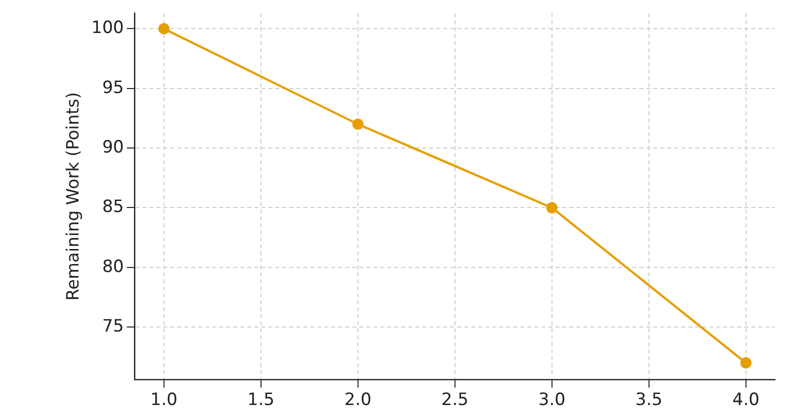 This screenshot has height=414, width=793. Describe the element at coordinates (113, 147) in the screenshot. I see `y-tick-label: 90` at that location.